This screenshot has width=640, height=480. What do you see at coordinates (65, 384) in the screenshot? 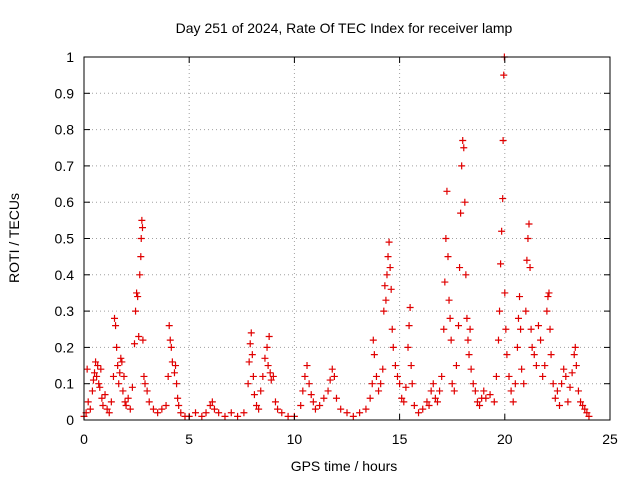
I see `y-tick-label: 0.1` at bounding box center [65, 384].